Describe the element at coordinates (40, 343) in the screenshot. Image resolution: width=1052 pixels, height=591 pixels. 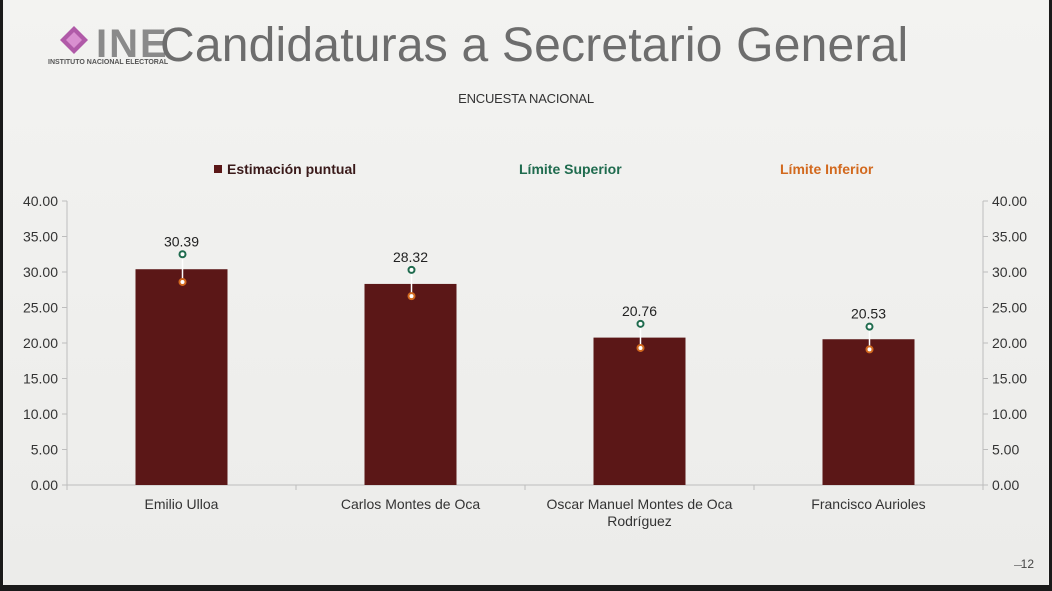
I see `y-tick-label-left: 20.00` at that location.